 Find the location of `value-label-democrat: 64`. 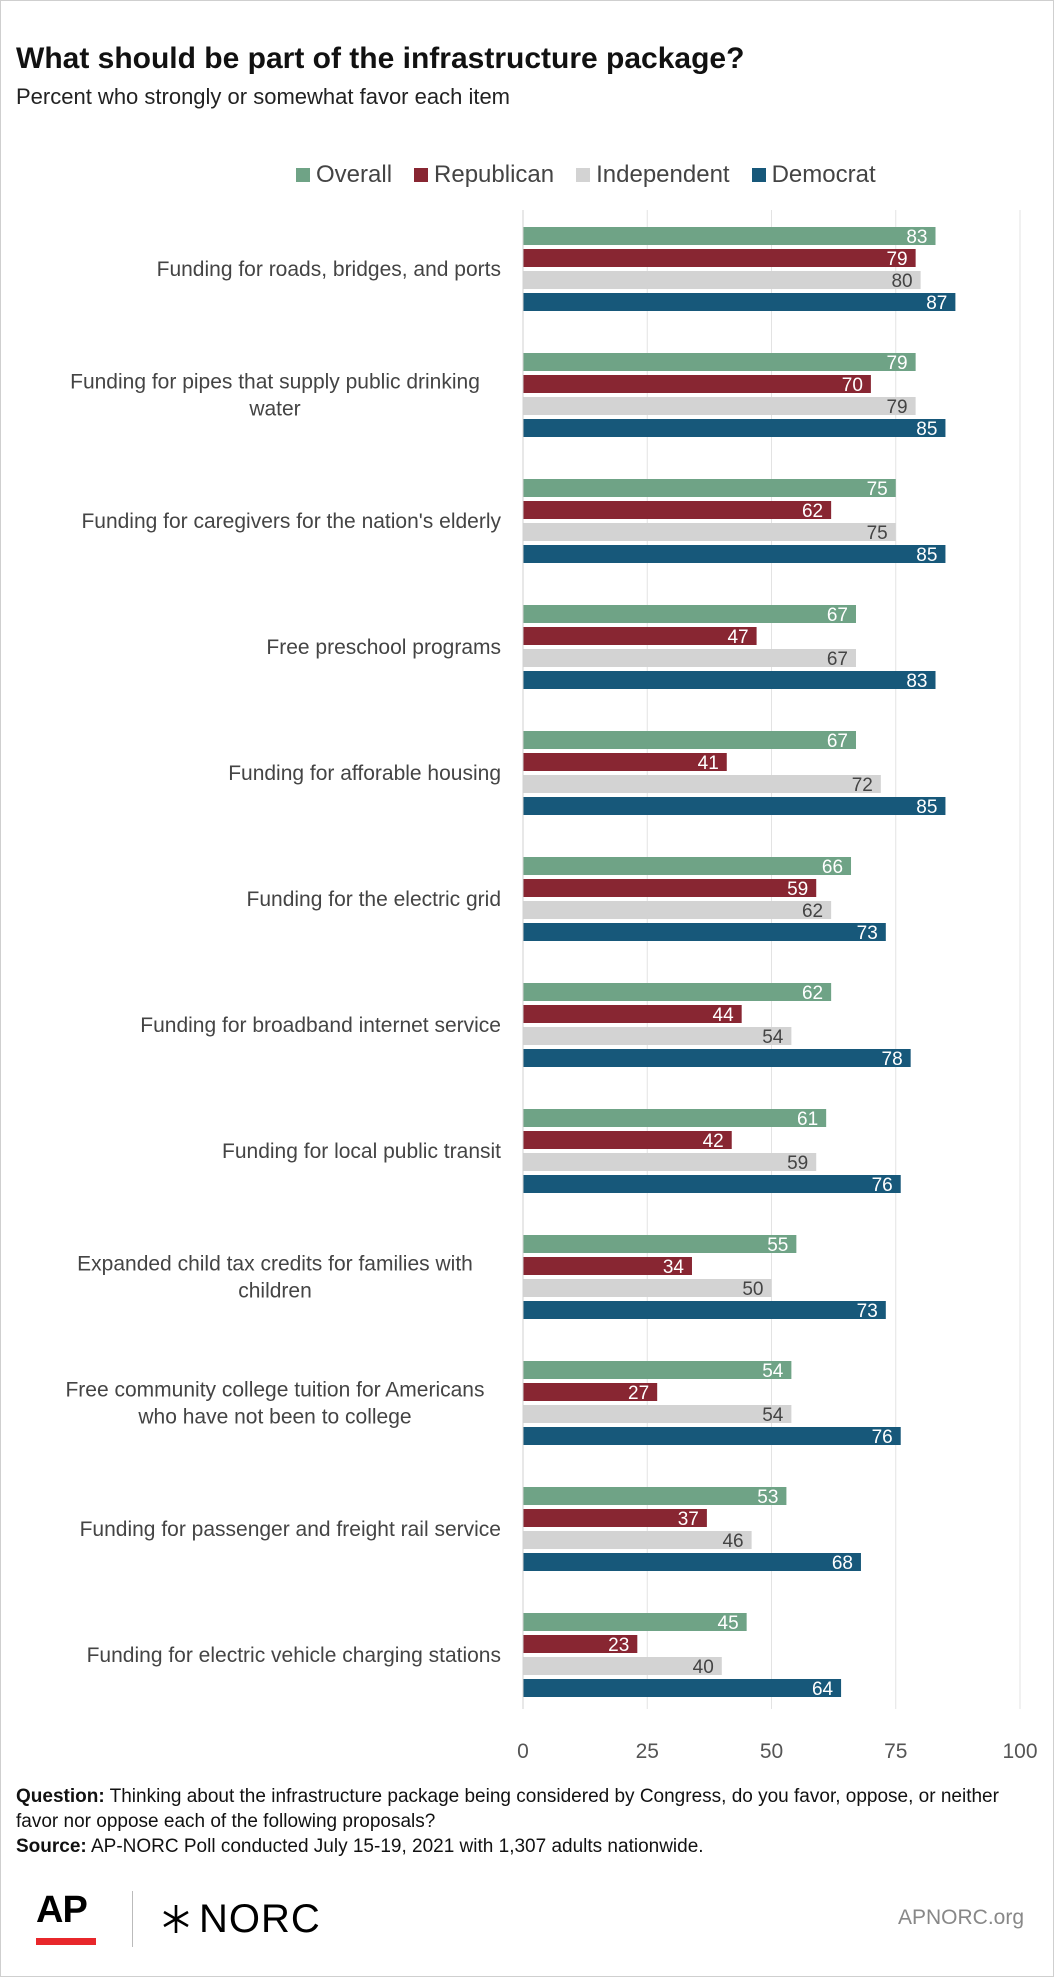

value-label-democrat: 64 is located at coordinates (823, 1689).